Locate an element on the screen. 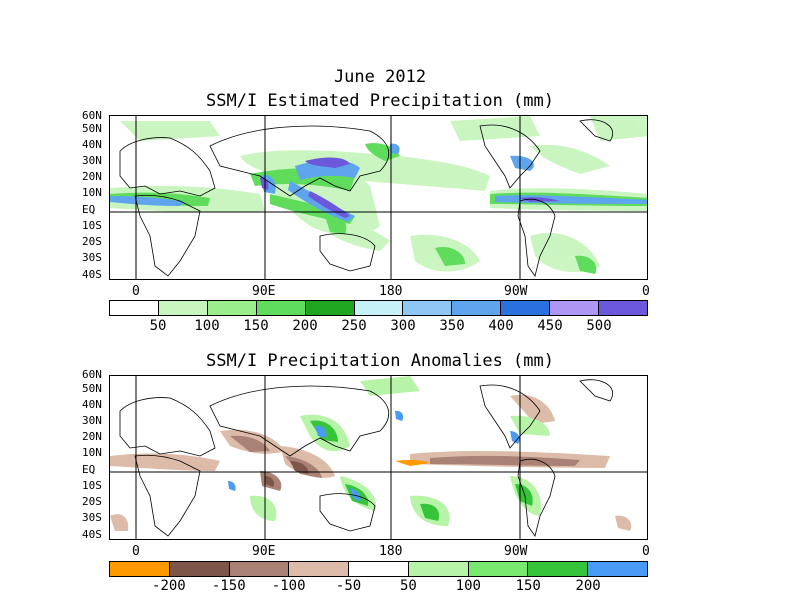  p2-lat-10s: 10S is located at coordinates (92, 485).